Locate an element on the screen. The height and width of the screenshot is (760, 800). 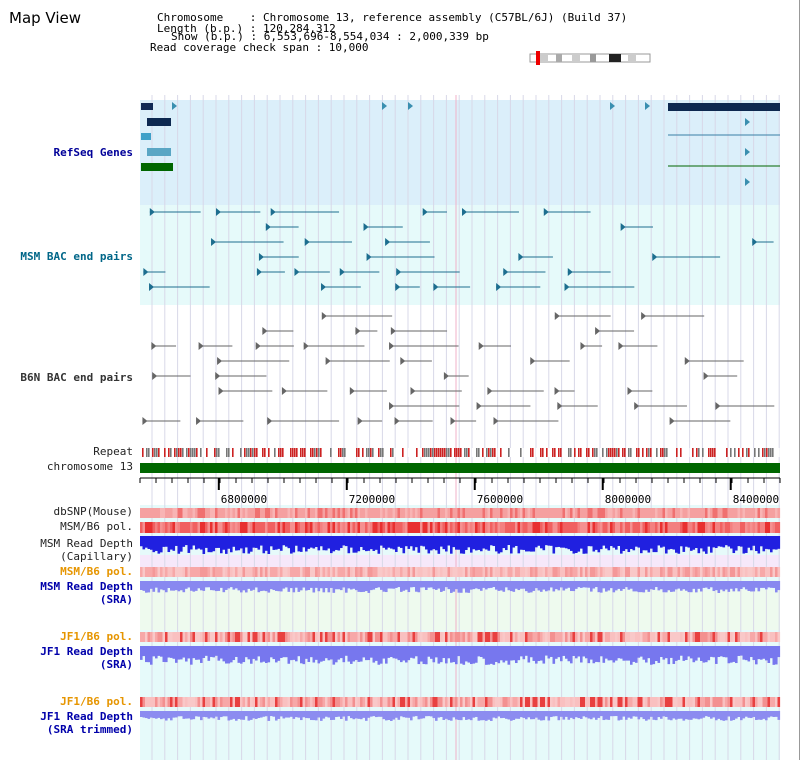
track-label-msm-bac: MSM BAC end pairs is located at coordinates (76, 256).